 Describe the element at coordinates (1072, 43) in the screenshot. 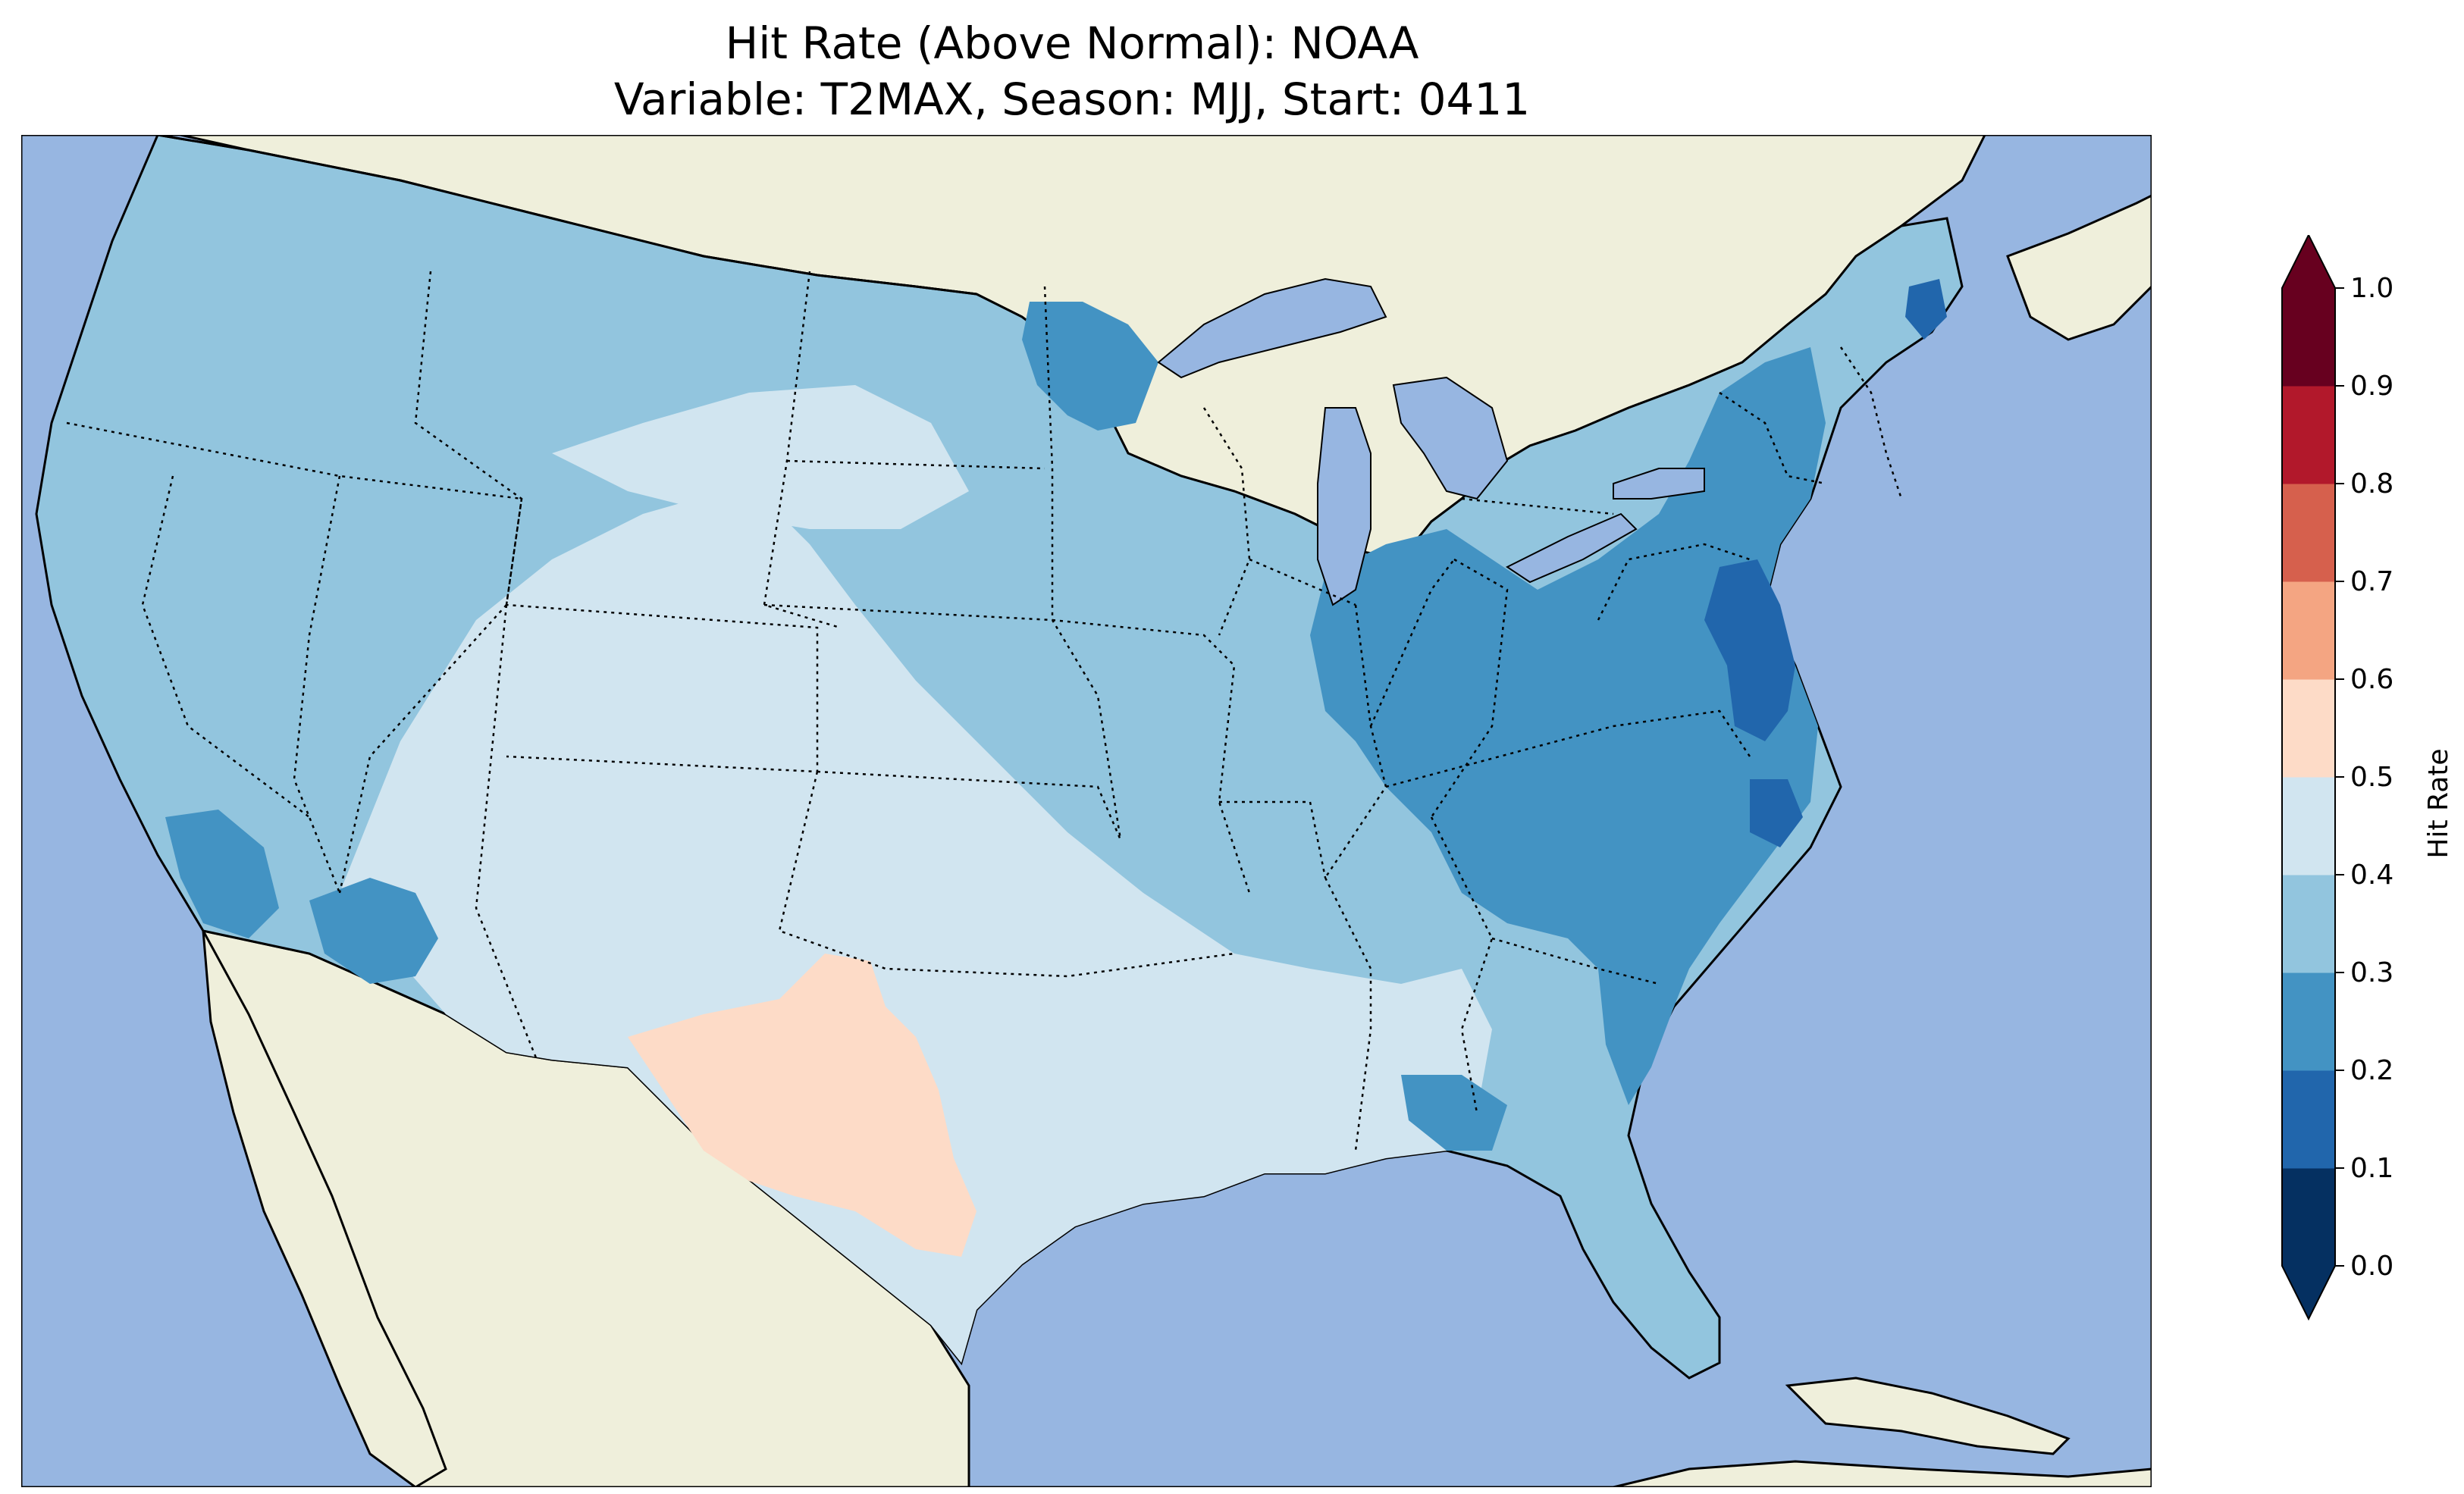

I see `title-line-1: Hit Rate (Above Normal): NOAA` at that location.